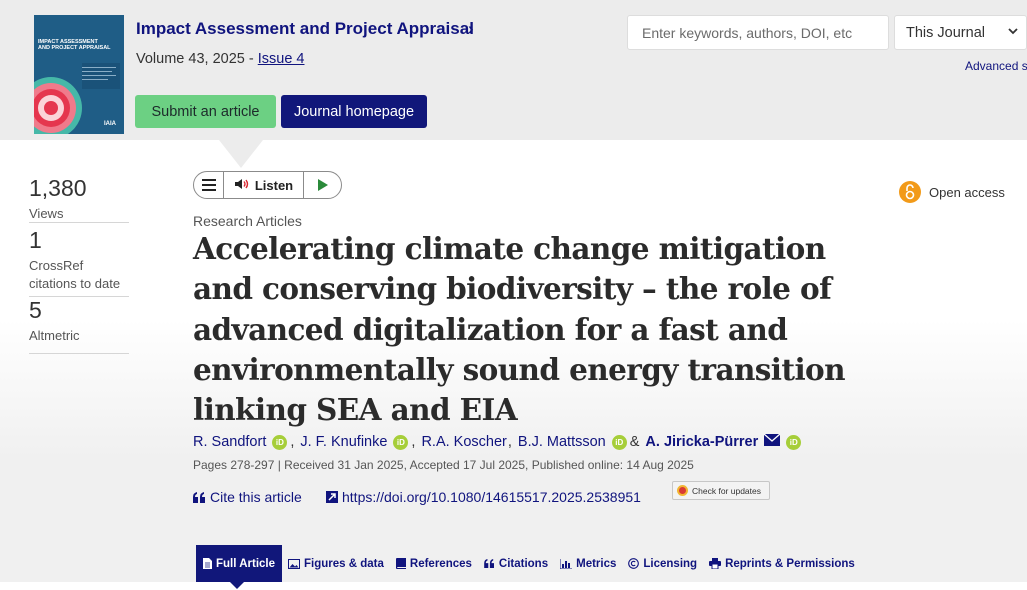 Image resolution: width=1027 pixels, height=590 pixels. I want to click on document-icon, so click(207, 563).